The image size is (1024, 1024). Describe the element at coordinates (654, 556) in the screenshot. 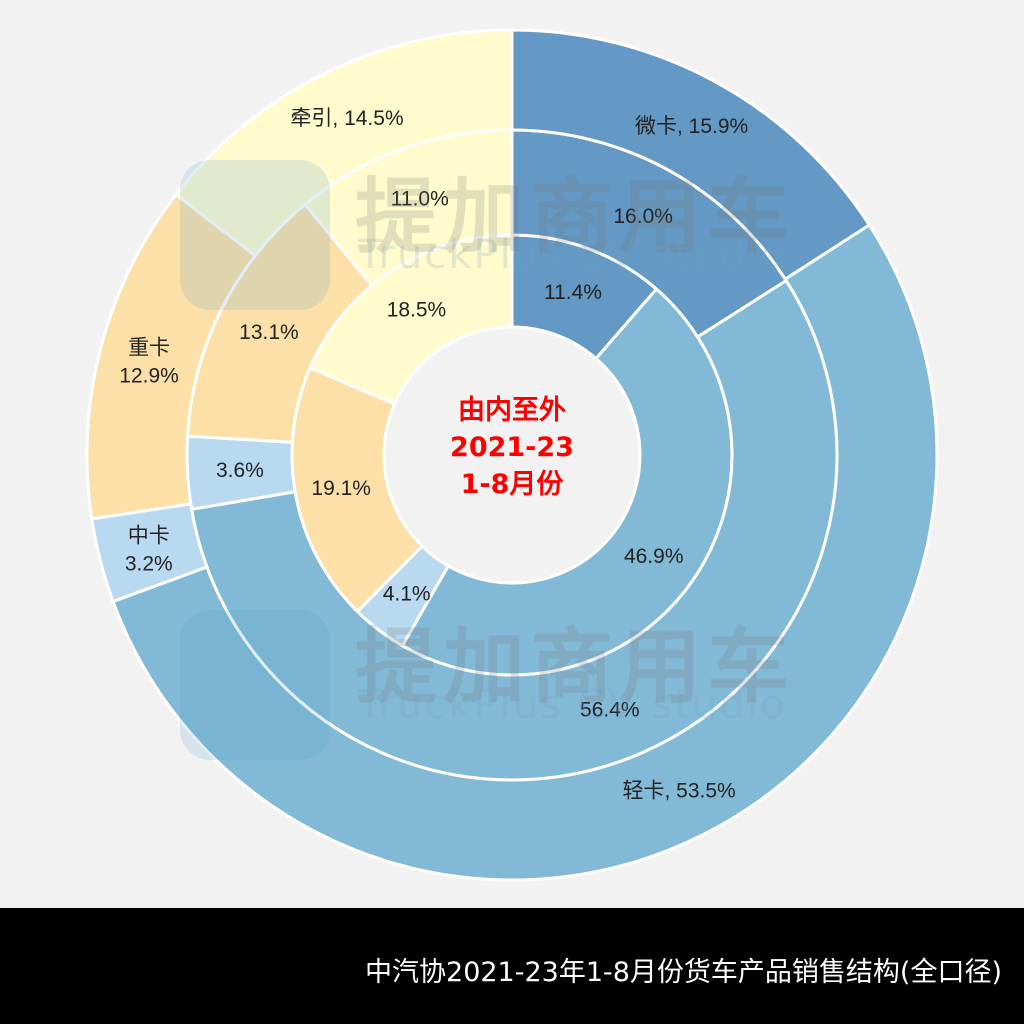

I see `data-label-inner-1: 46.9%` at that location.